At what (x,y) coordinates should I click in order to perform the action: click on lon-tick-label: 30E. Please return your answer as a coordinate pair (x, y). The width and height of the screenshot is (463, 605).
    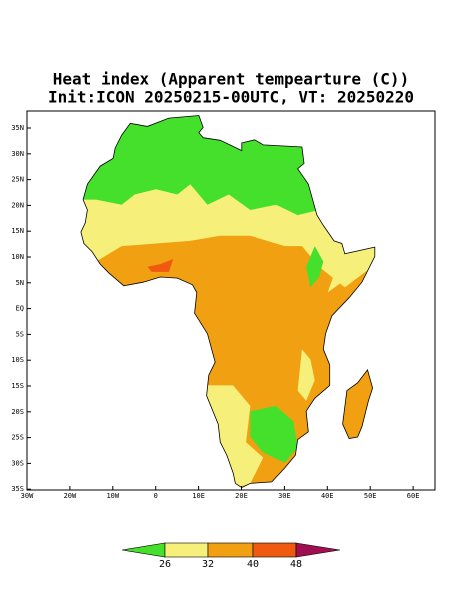
    Looking at the image, I should click on (284, 496).